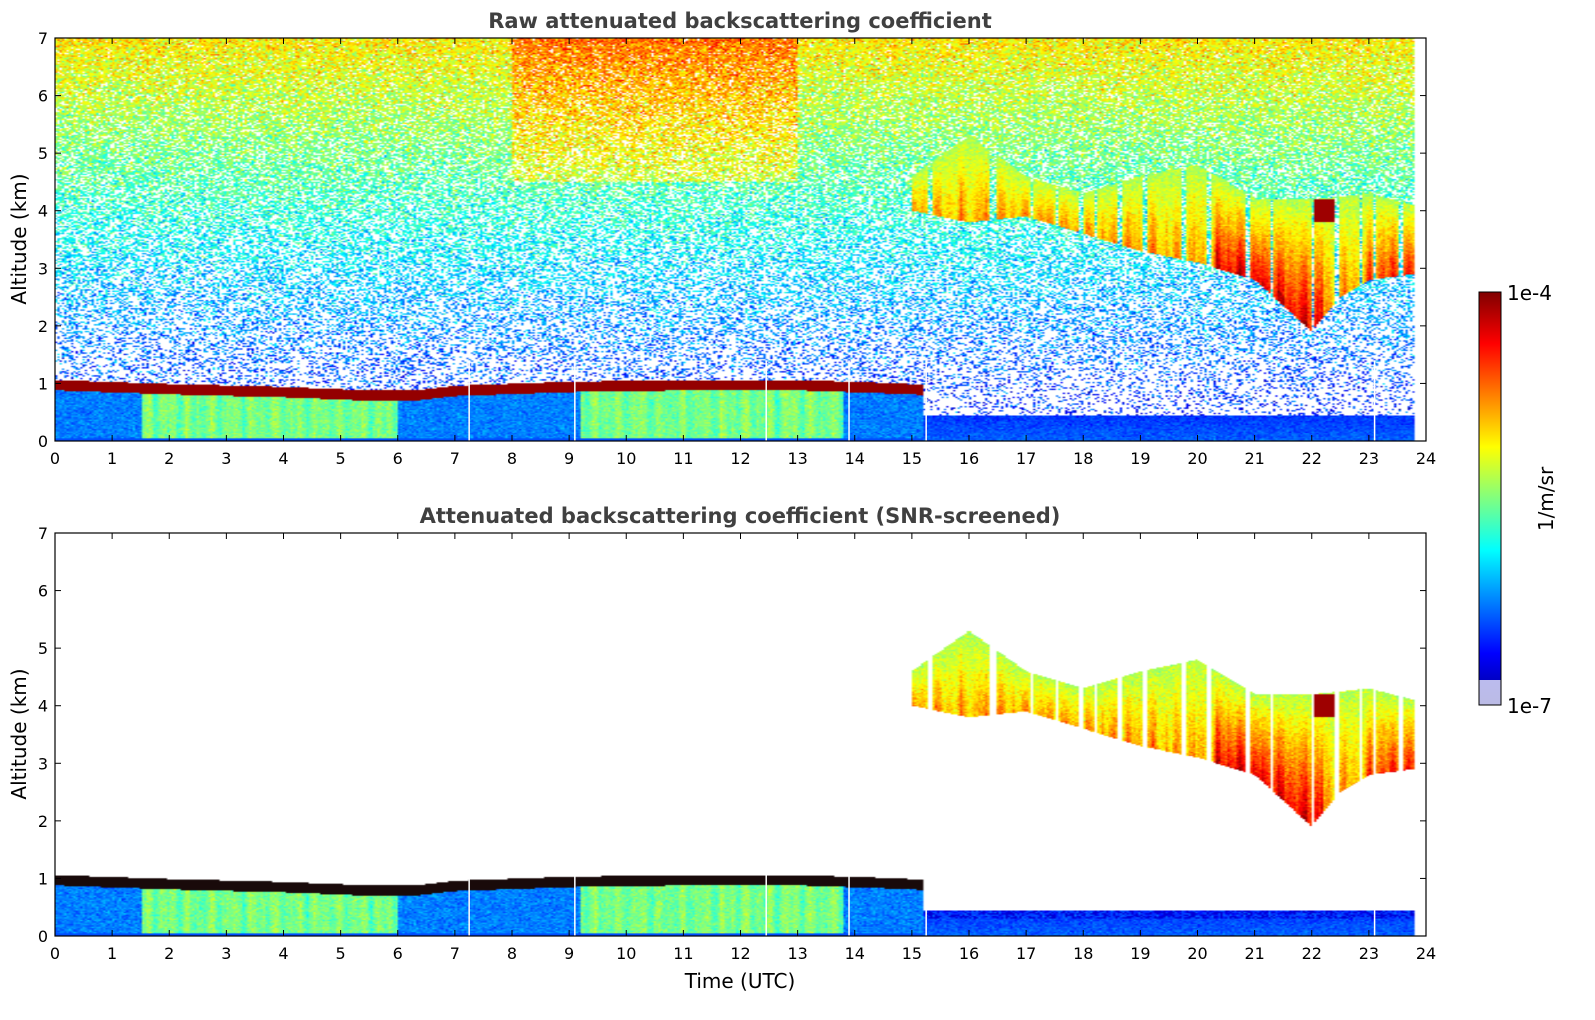  I want to click on colorbar-frame, so click(1490, 498).